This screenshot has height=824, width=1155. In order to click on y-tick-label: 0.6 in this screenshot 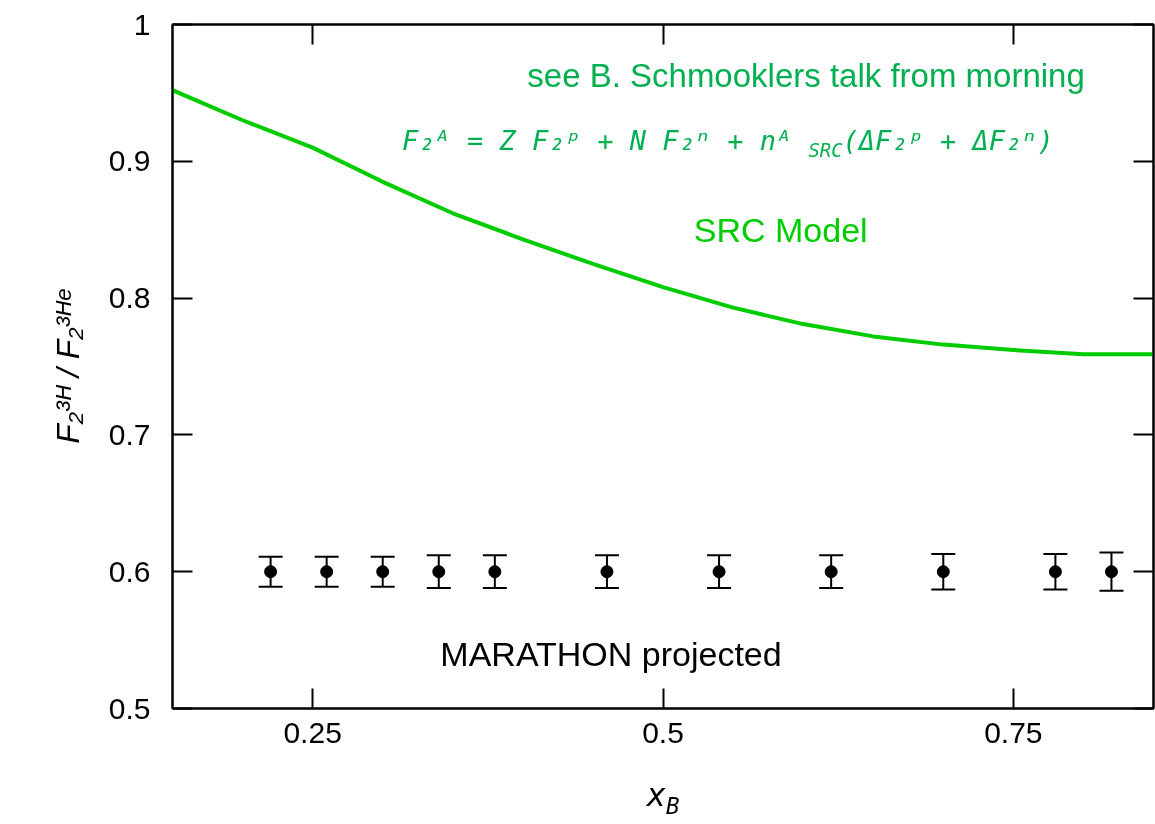, I will do `click(129, 571)`.